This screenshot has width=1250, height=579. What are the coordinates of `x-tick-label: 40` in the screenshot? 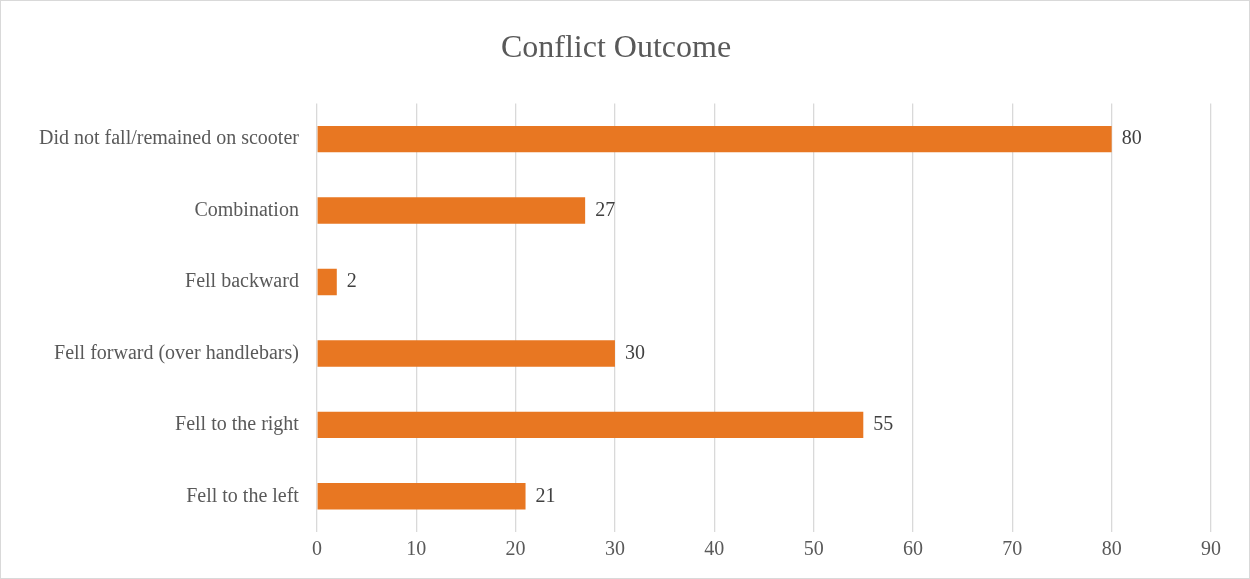 It's located at (714, 548).